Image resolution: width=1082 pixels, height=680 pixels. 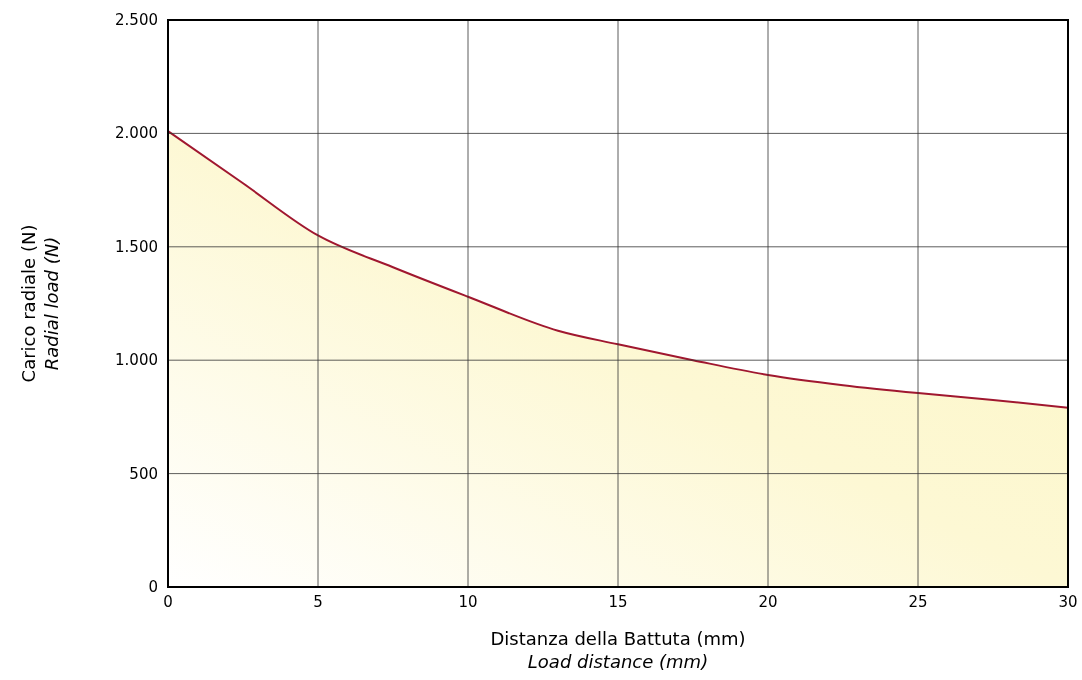 What do you see at coordinates (143, 473) in the screenshot?
I see `y-tick-label: 500` at bounding box center [143, 473].